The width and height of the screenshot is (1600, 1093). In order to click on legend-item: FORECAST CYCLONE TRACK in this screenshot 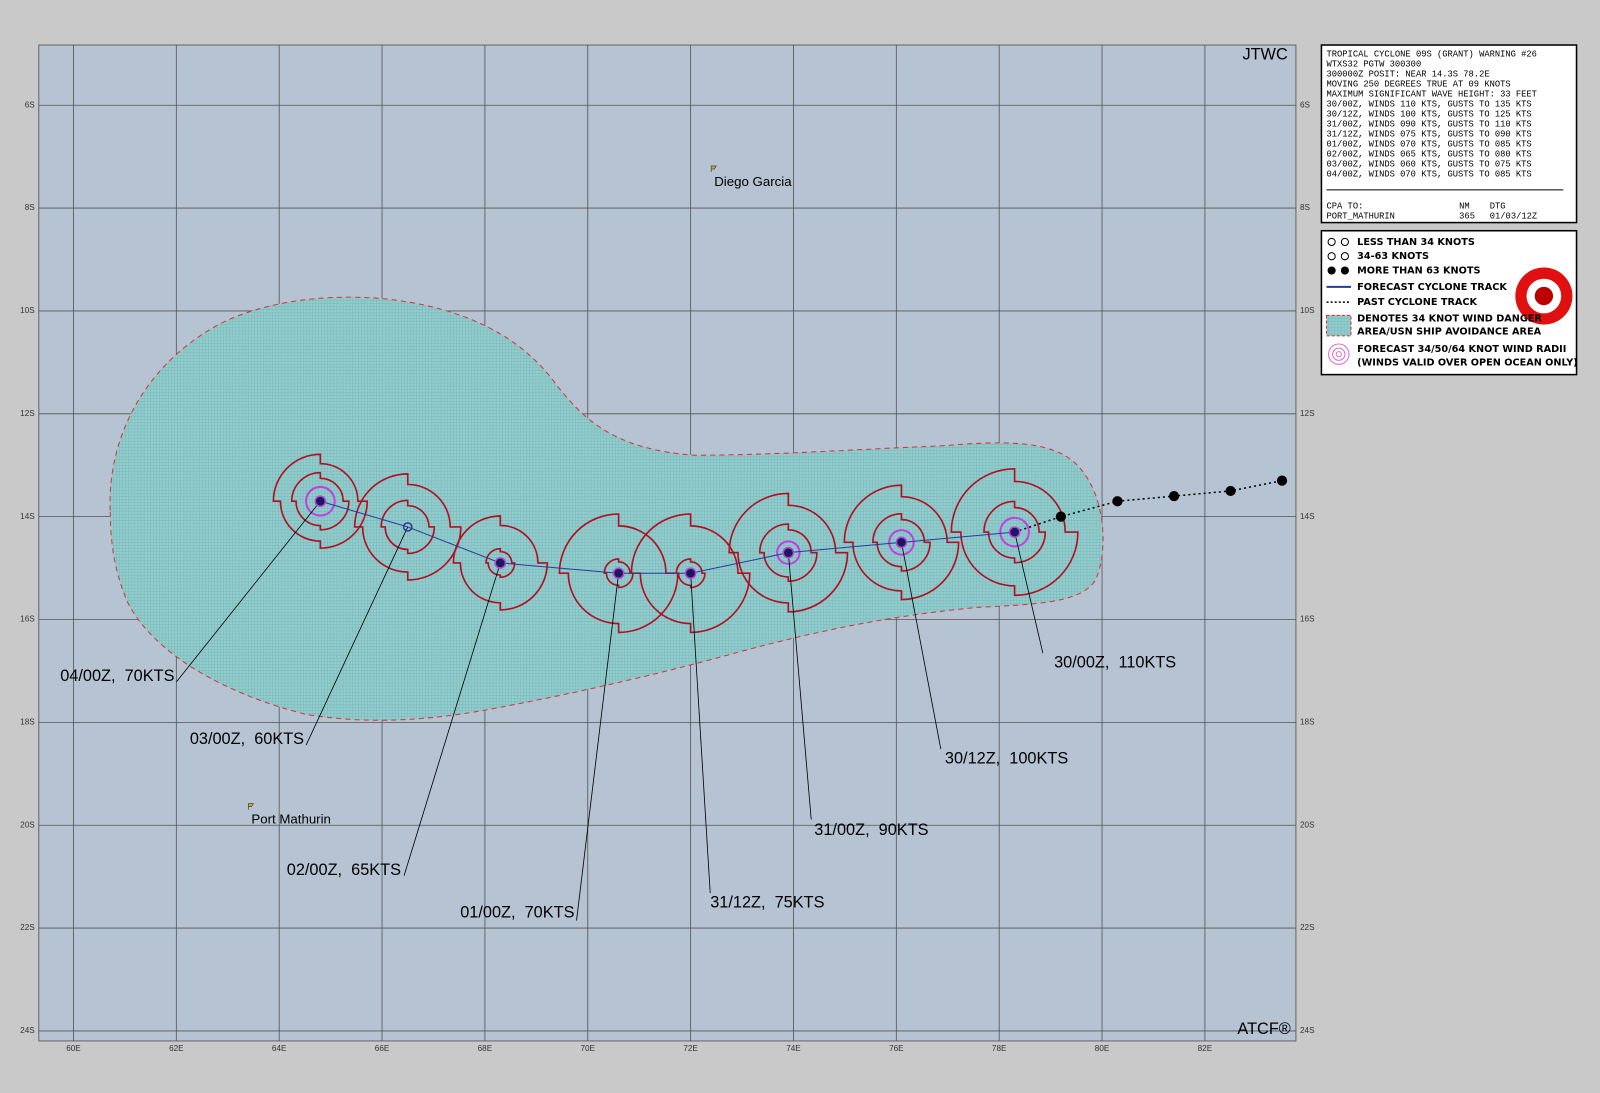, I will do `click(1432, 287)`.